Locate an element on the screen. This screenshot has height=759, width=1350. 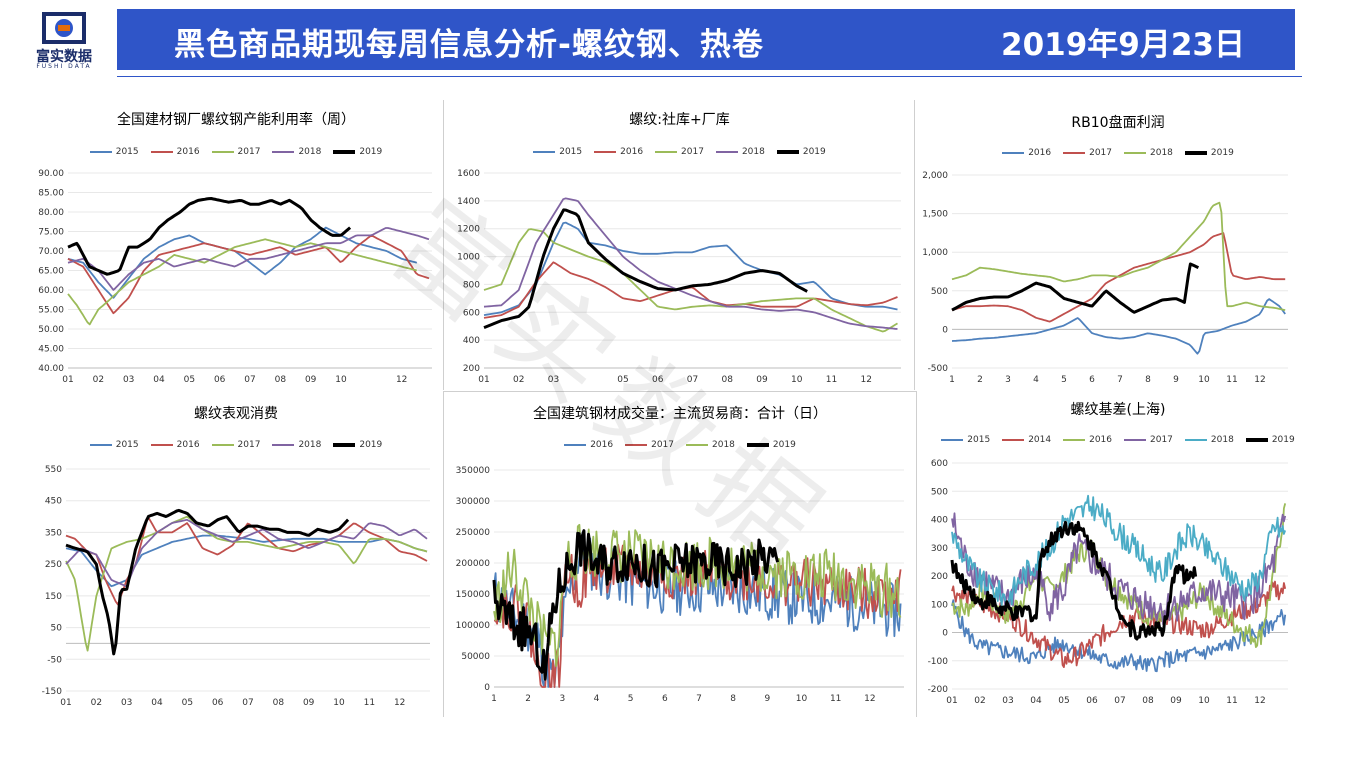
x-tick-label: 5 is located at coordinates (1064, 380).